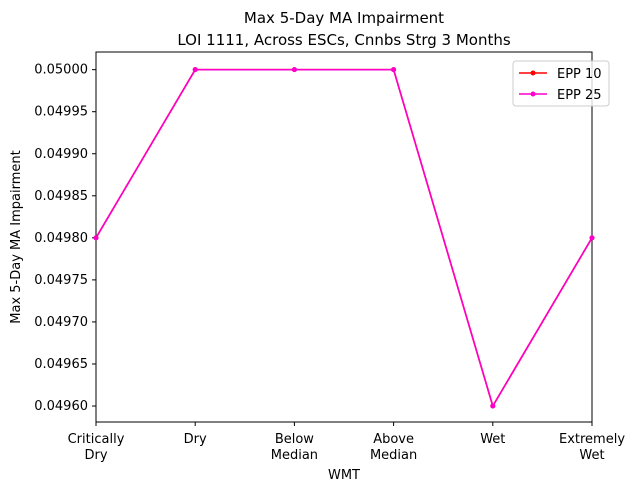 This screenshot has height=492, width=637. I want to click on y-tick-label: 0.04990, so click(61, 154).